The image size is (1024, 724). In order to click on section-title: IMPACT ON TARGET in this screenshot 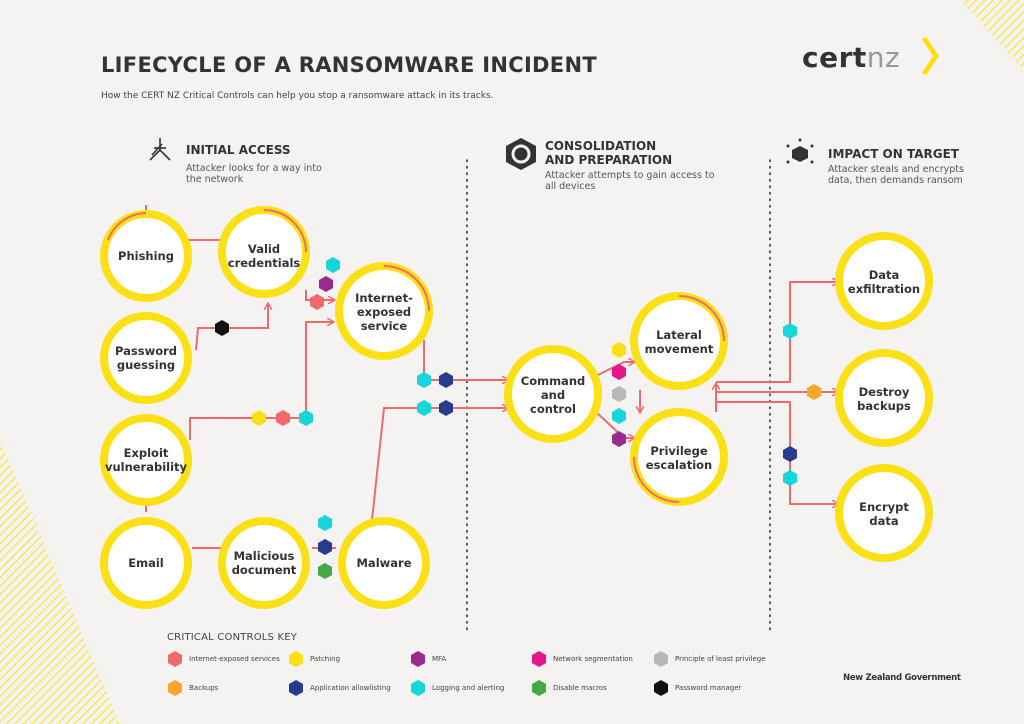, I will do `click(893, 154)`.